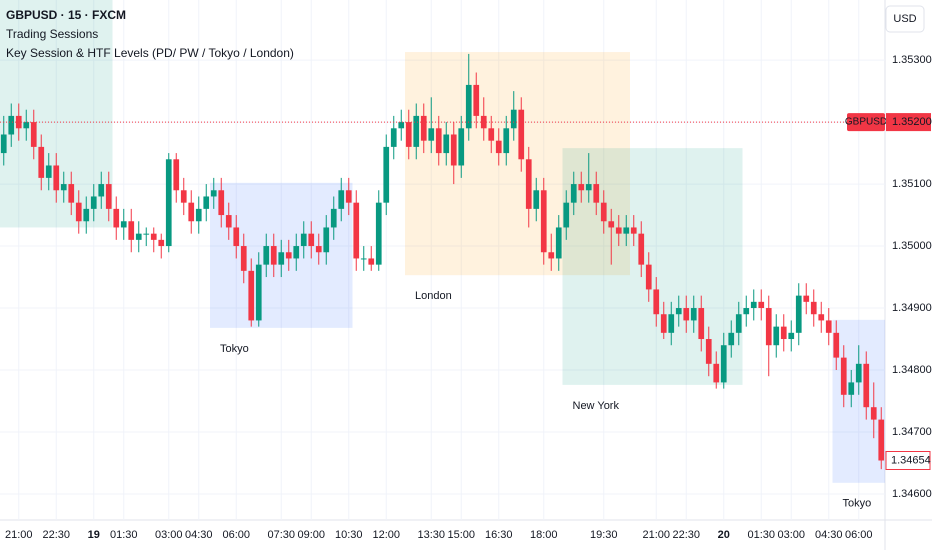 This screenshot has width=932, height=550. I want to click on last-price-tag, so click(908, 461).